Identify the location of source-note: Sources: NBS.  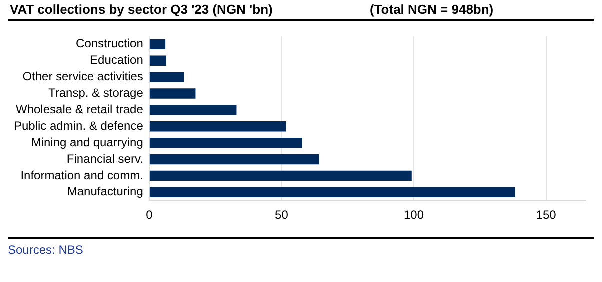
(46, 250).